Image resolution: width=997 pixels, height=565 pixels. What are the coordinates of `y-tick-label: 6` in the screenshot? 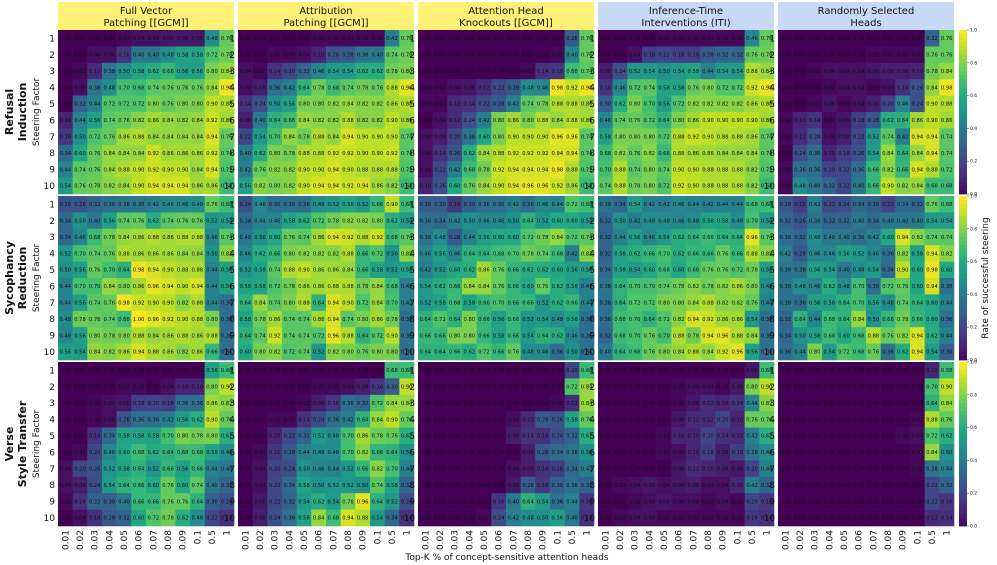 It's located at (52, 287).